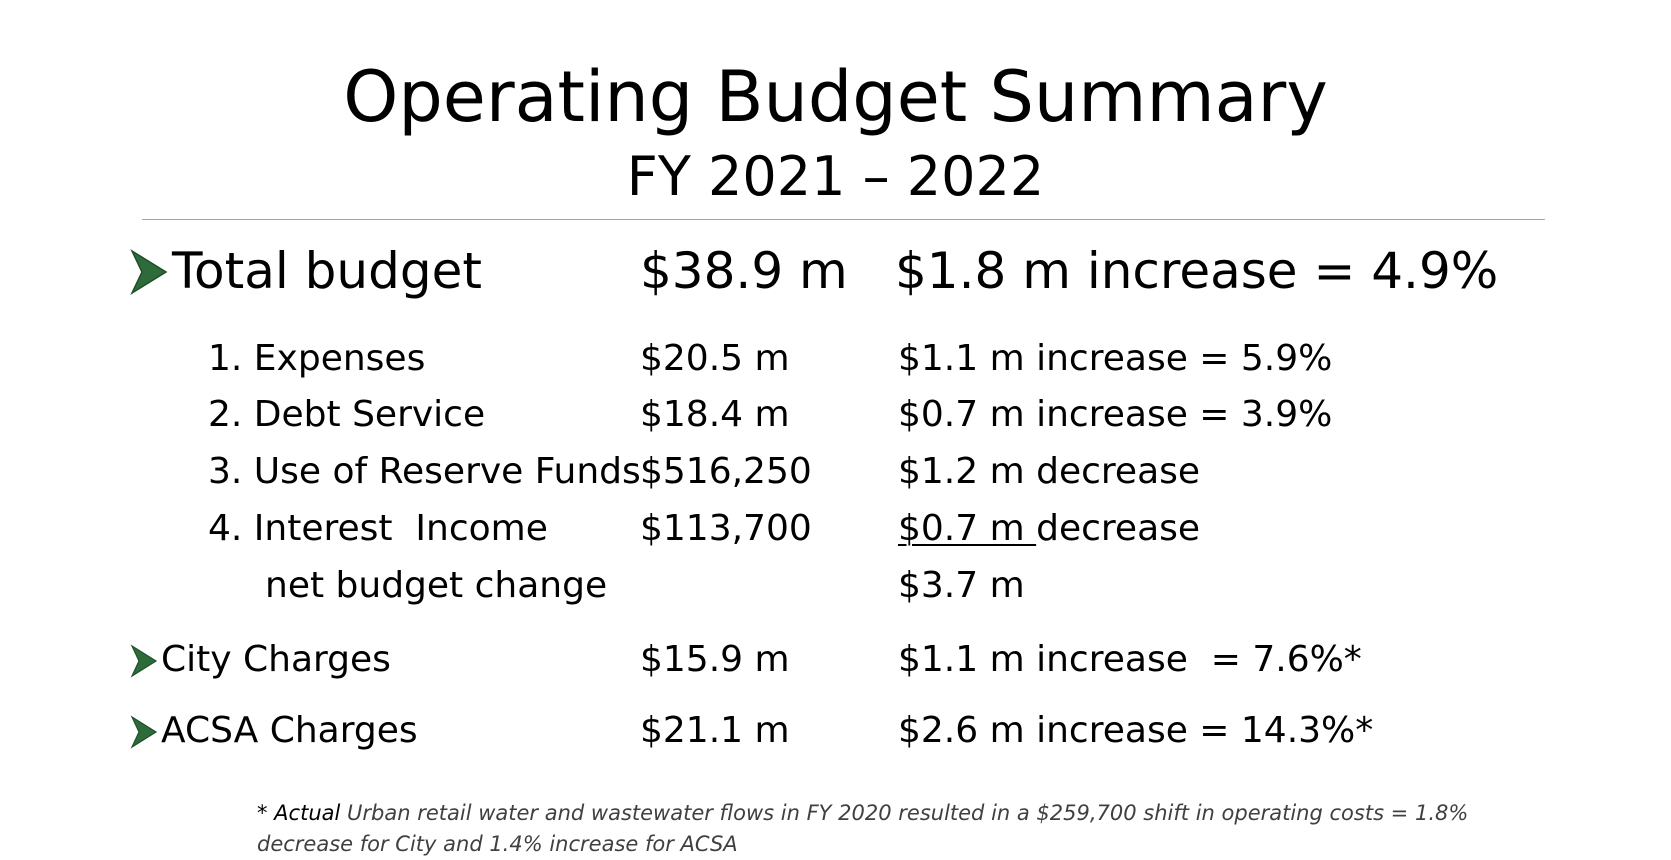 The width and height of the screenshot is (1671, 860). I want to click on line-item-label: 3. Use of Reserve Funds, so click(424, 471).